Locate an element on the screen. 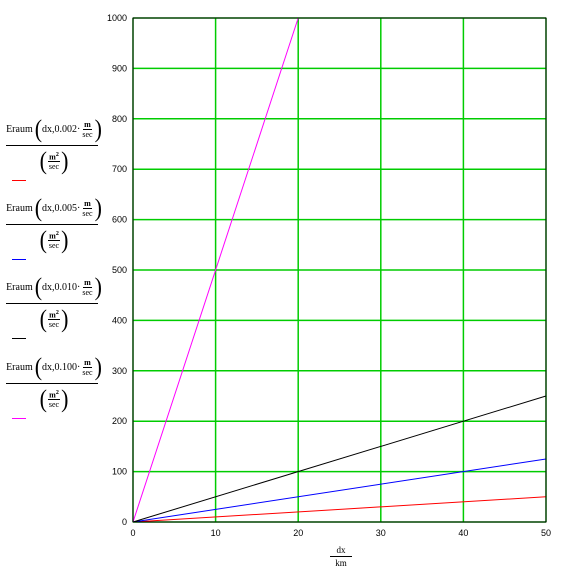 Image resolution: width=563 pixels, height=582 pixels. legend-val: 0.005 is located at coordinates (66, 208).